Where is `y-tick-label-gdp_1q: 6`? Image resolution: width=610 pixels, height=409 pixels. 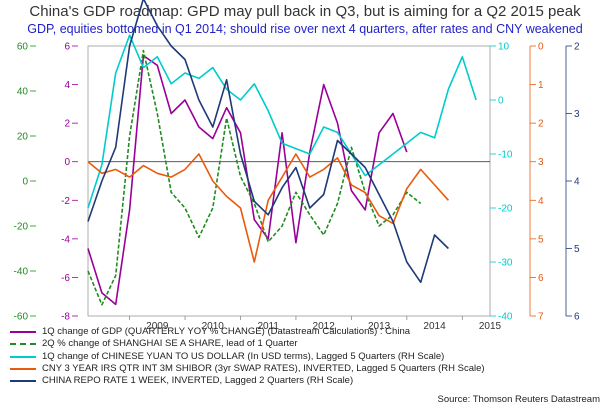 y-tick-label-gdp_1q: 6 is located at coordinates (67, 47).